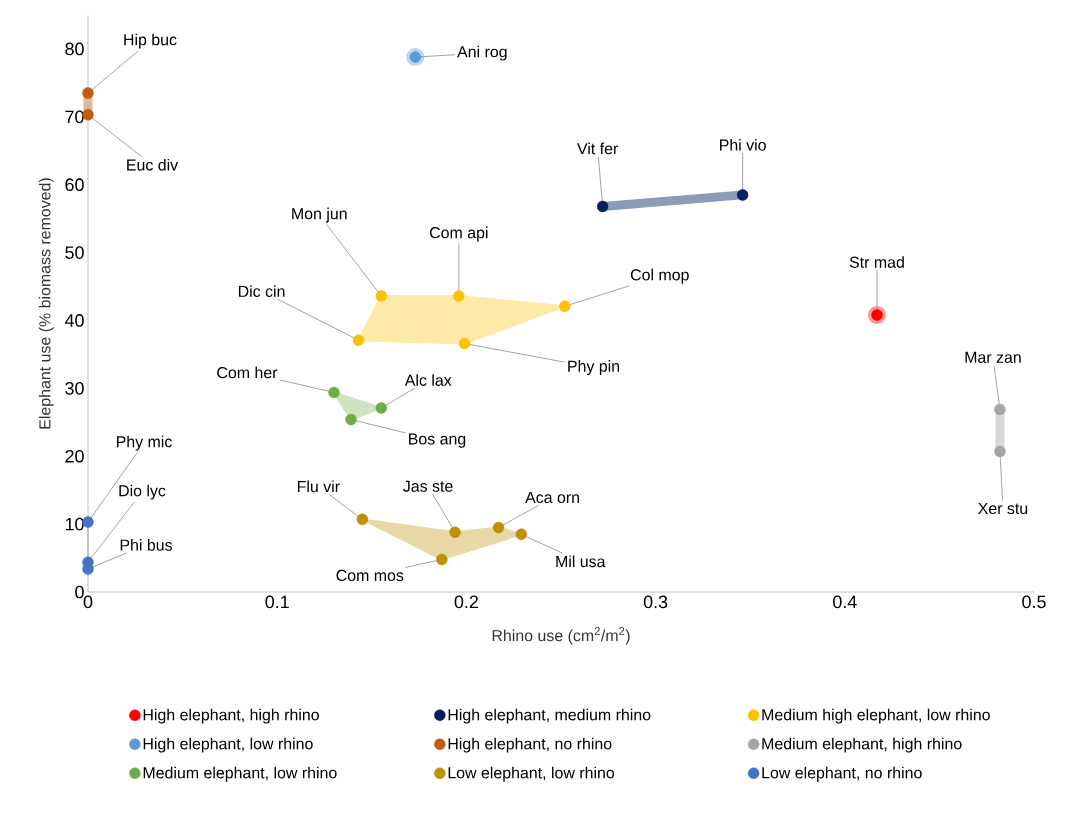 The image size is (1065, 820). I want to click on y-tick-label: 80, so click(74, 49).